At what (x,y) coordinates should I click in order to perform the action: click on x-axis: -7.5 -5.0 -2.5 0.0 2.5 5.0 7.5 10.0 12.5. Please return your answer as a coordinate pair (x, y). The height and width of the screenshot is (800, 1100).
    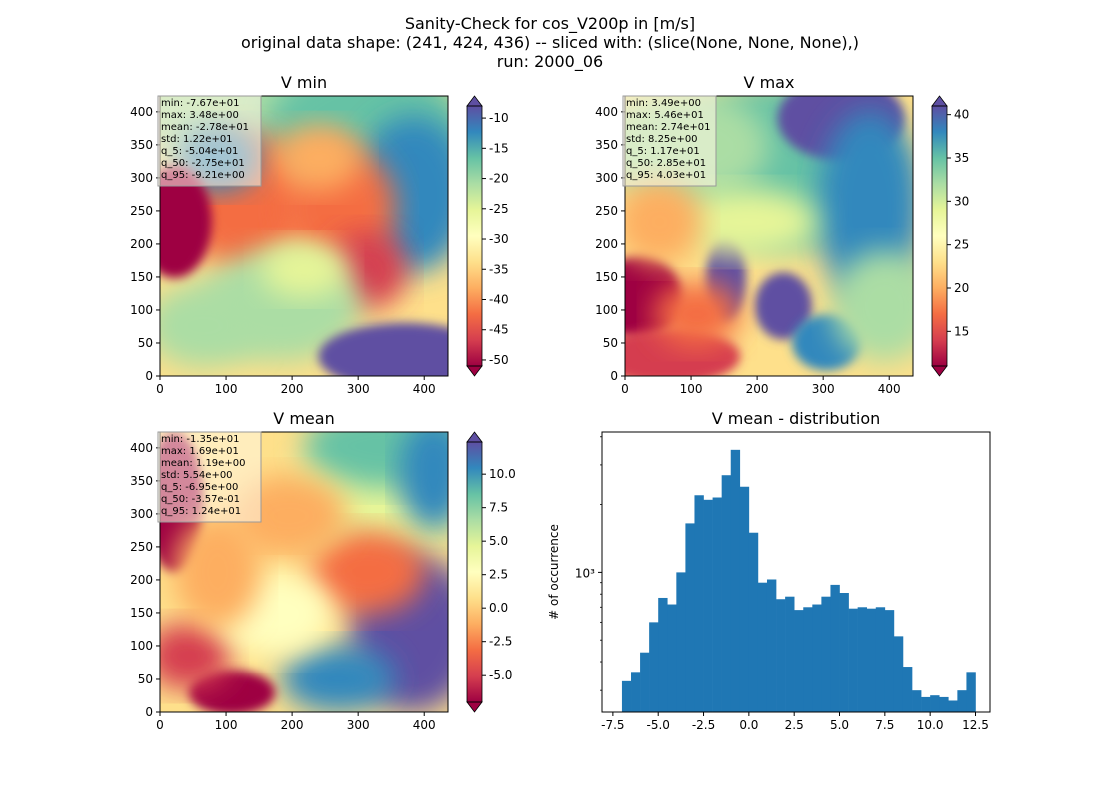
    Looking at the image, I should click on (795, 722).